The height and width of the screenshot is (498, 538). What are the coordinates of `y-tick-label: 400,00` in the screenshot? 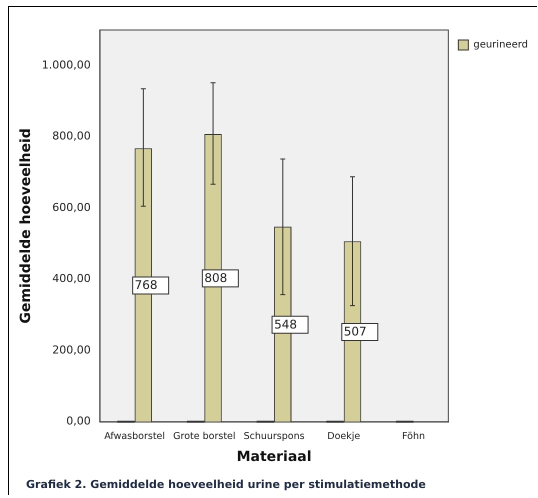 It's located at (71, 279).